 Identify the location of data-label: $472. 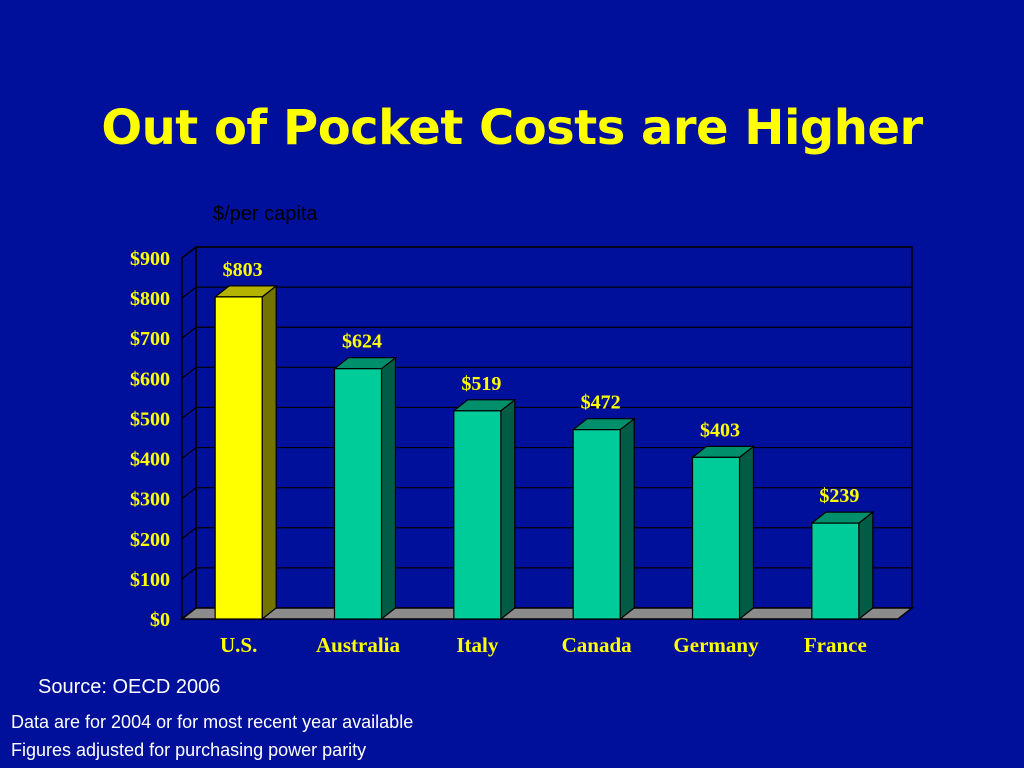
(601, 403).